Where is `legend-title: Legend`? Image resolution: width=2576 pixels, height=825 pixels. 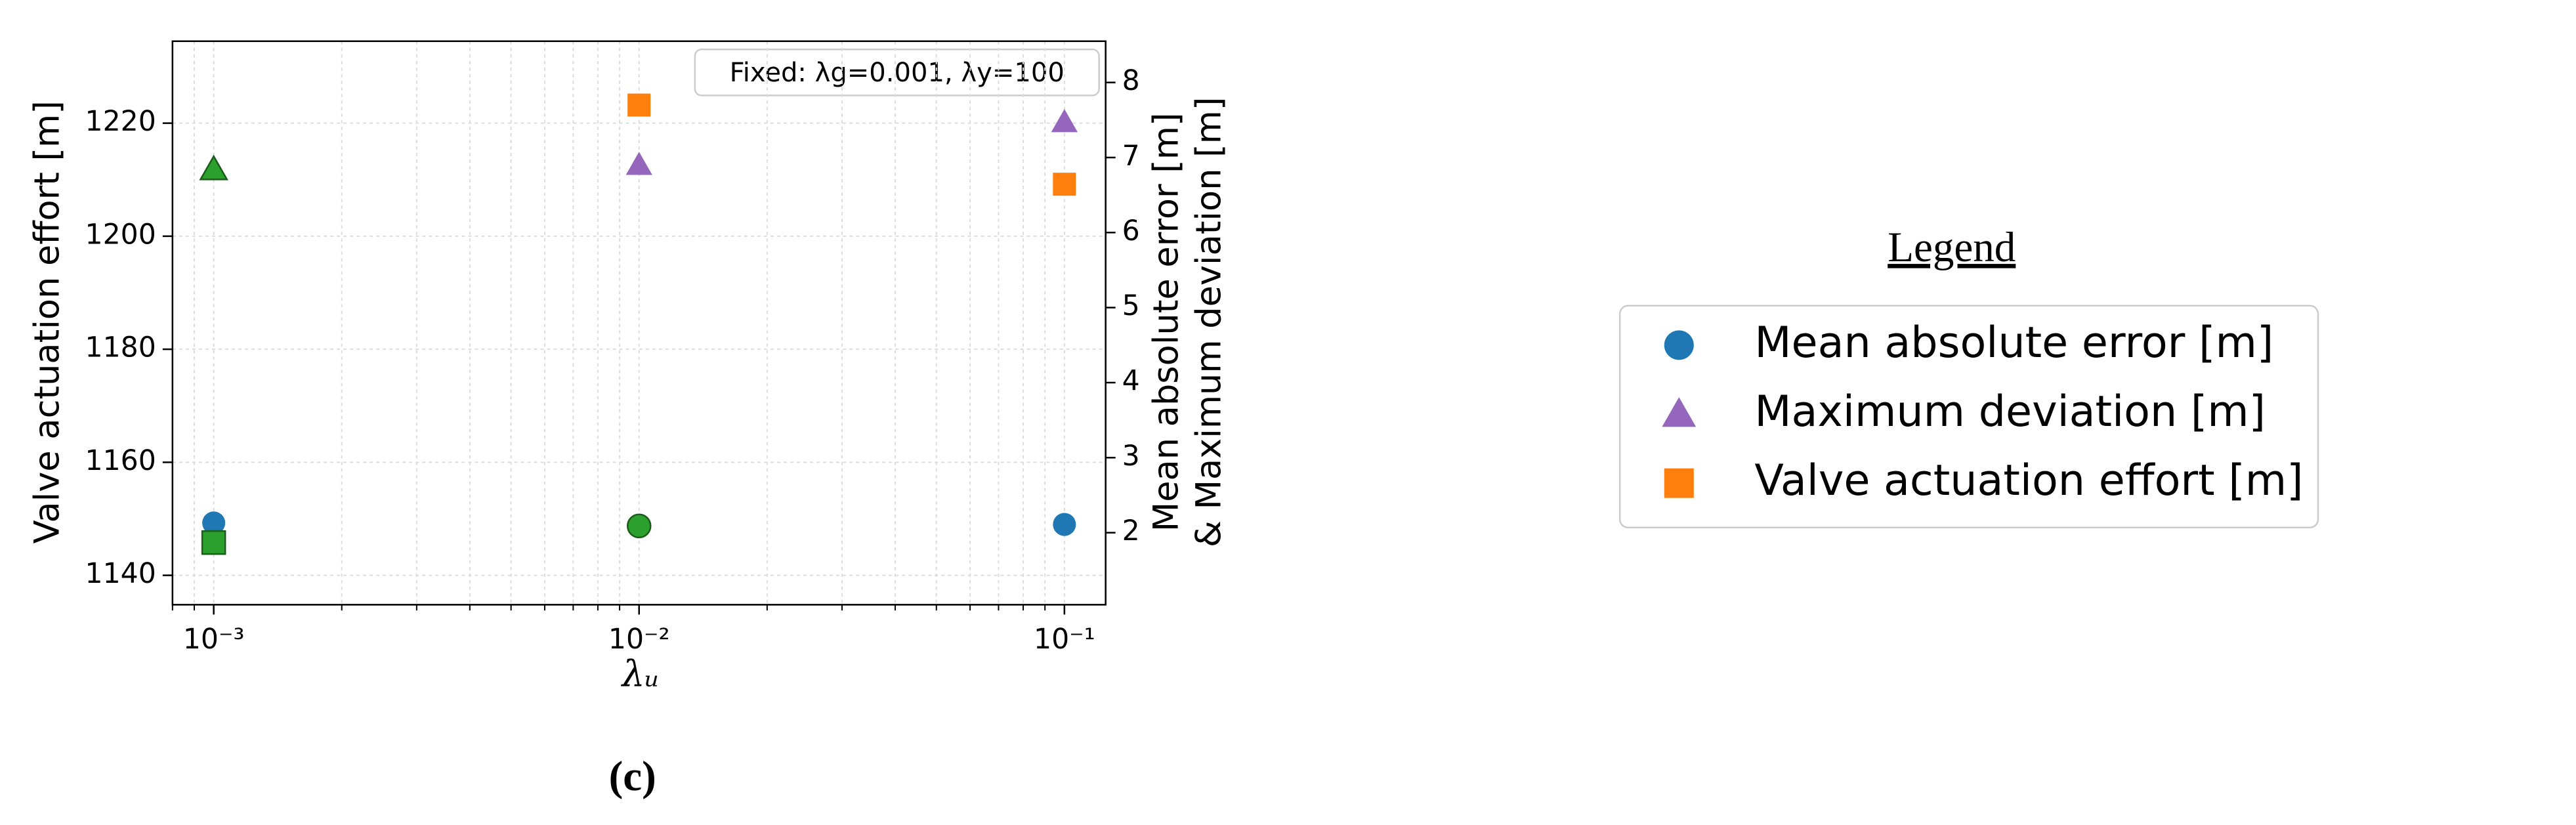 legend-title: Legend is located at coordinates (1952, 247).